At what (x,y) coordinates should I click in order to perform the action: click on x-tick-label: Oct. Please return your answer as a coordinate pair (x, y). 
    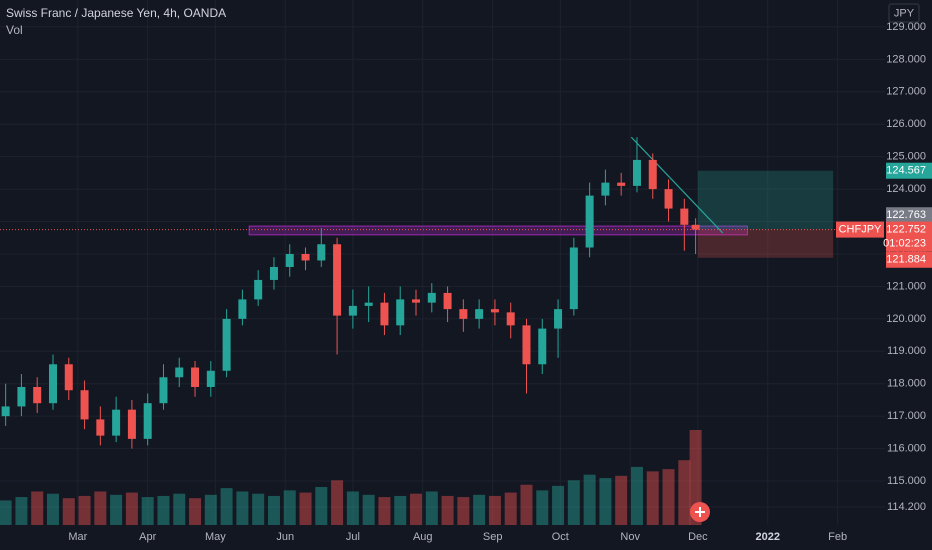
    Looking at the image, I should click on (560, 537).